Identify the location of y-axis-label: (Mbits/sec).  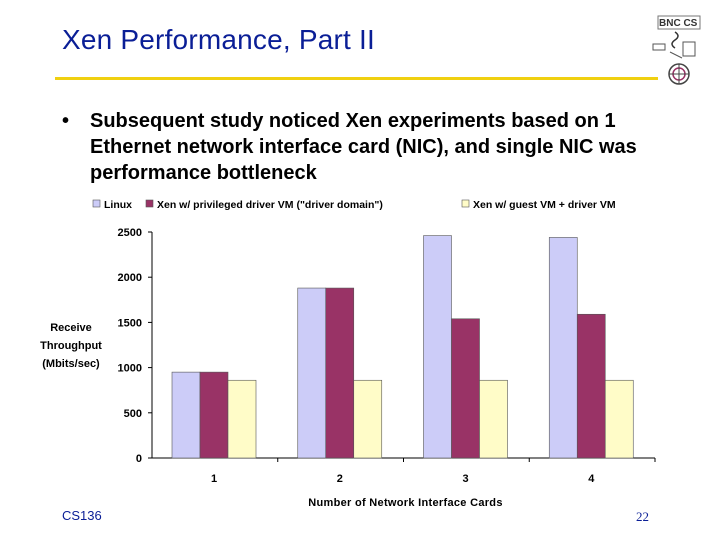
(71, 364).